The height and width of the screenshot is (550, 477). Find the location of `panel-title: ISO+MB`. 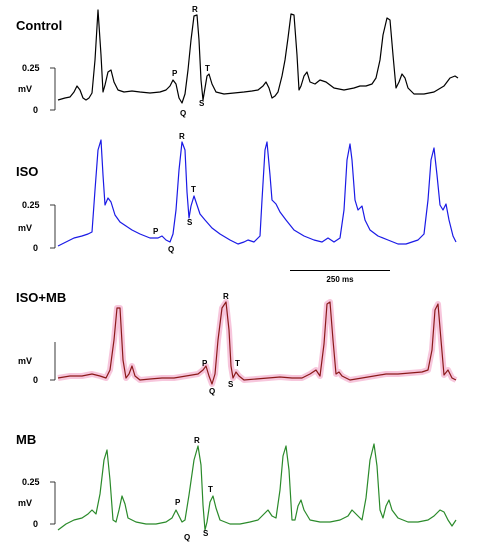

panel-title: ISO+MB is located at coordinates (41, 297).